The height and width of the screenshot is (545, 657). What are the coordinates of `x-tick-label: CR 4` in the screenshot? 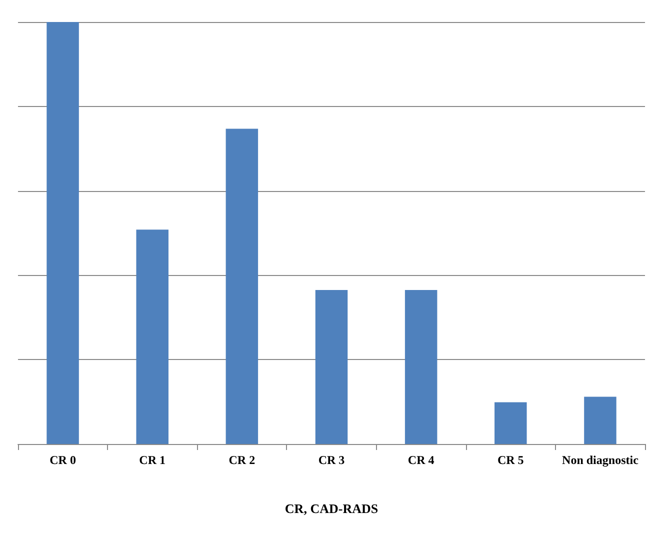 It's located at (421, 460).